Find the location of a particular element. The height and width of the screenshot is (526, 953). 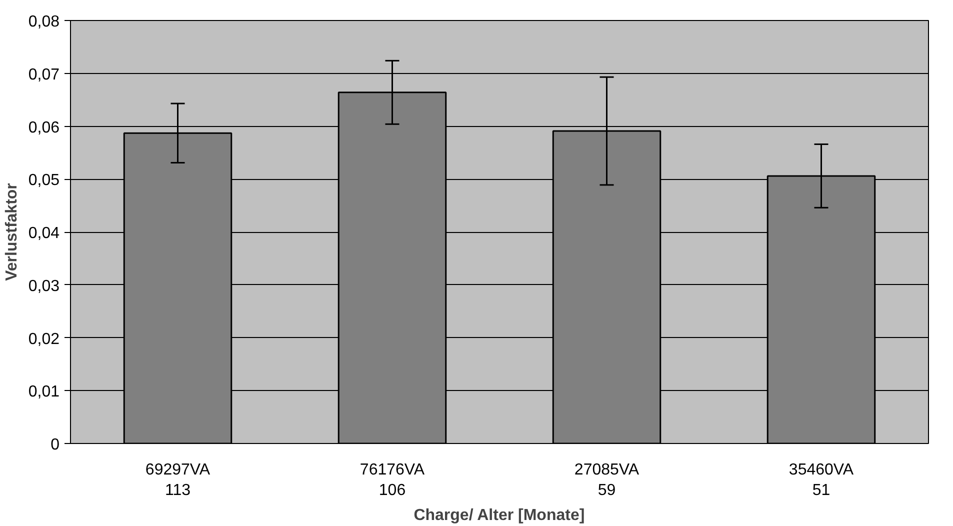

y-tick-label: 0,02 is located at coordinates (44, 339).